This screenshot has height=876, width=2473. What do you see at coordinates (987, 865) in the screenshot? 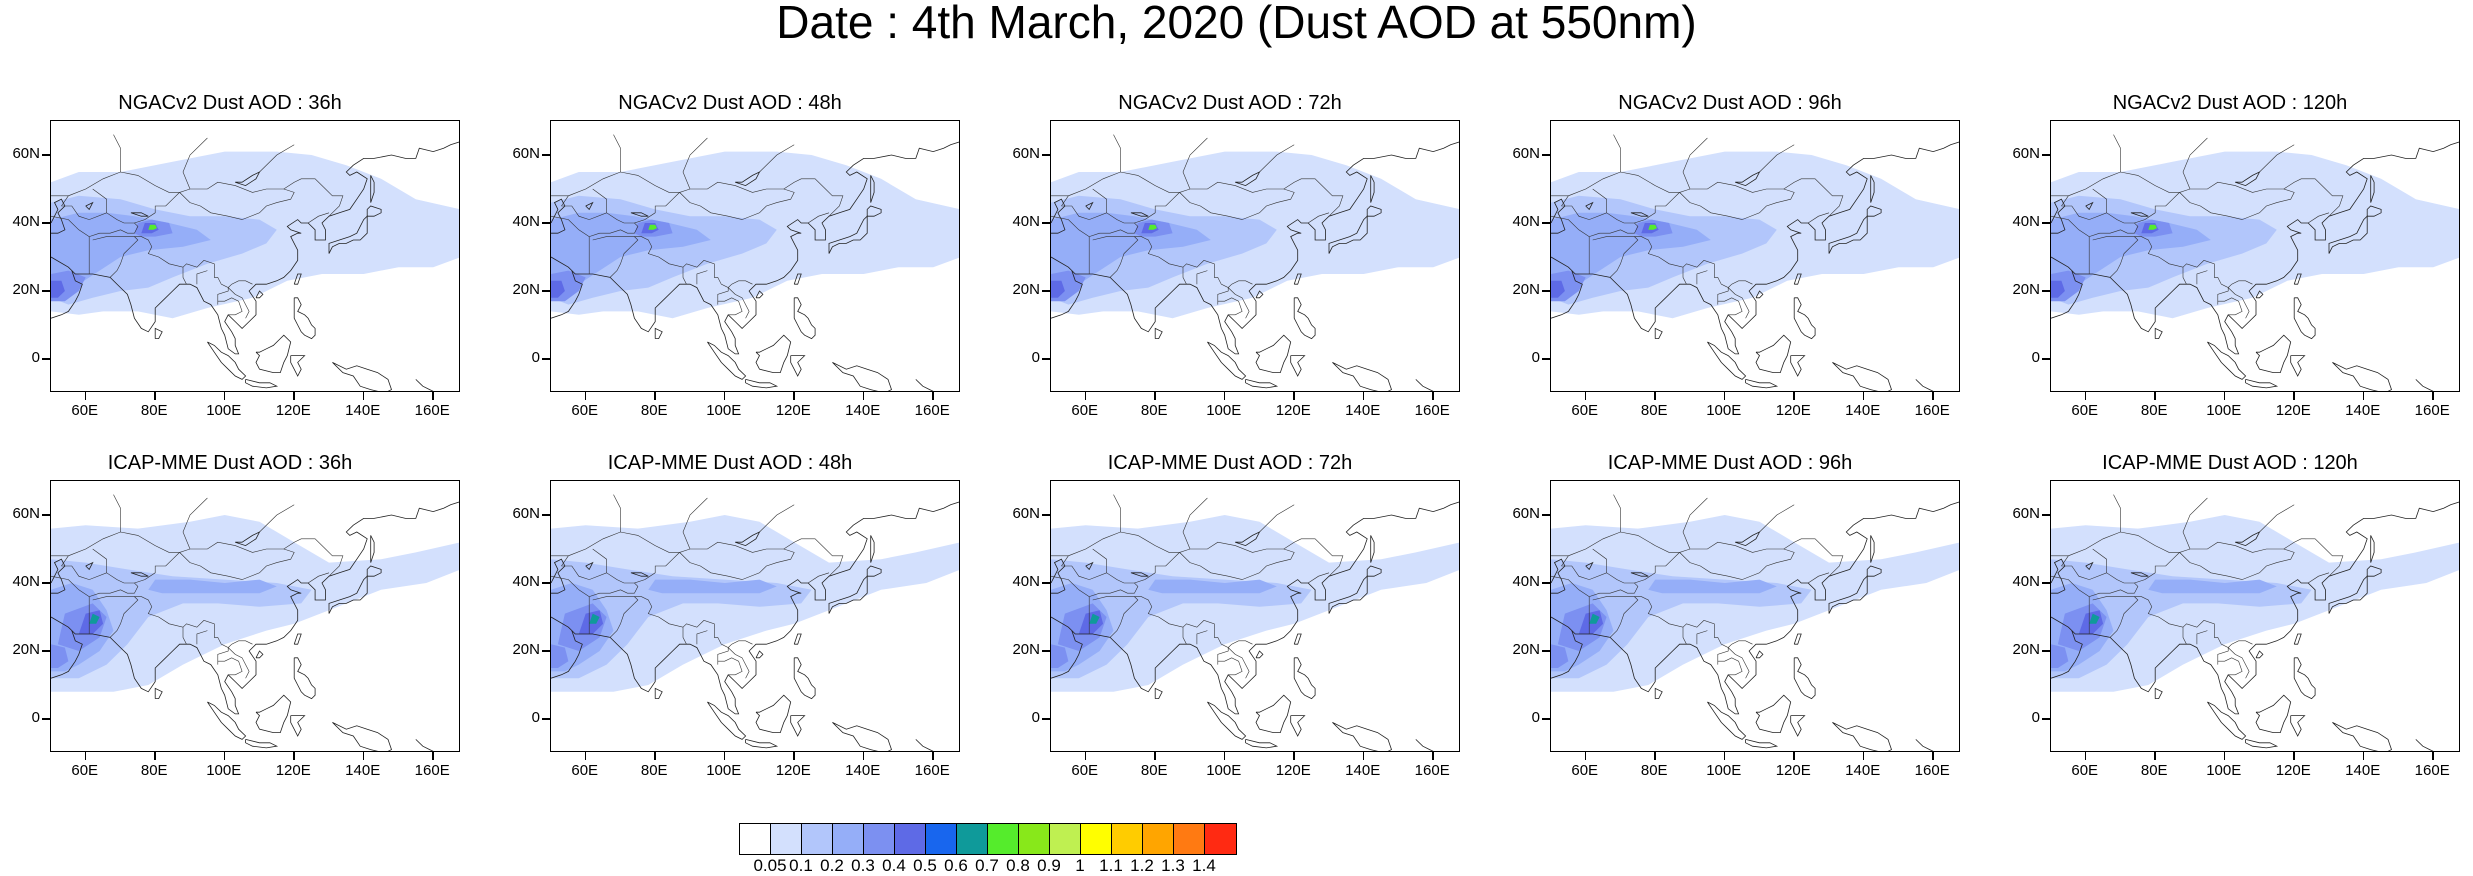
I see `colorbar-label: 0.7` at bounding box center [987, 865].